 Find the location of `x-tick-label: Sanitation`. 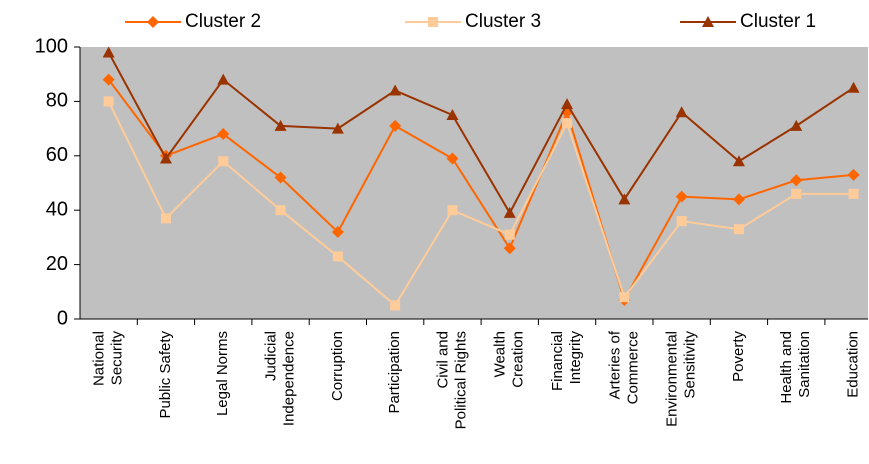

x-tick-label: Sanitation is located at coordinates (804, 364).